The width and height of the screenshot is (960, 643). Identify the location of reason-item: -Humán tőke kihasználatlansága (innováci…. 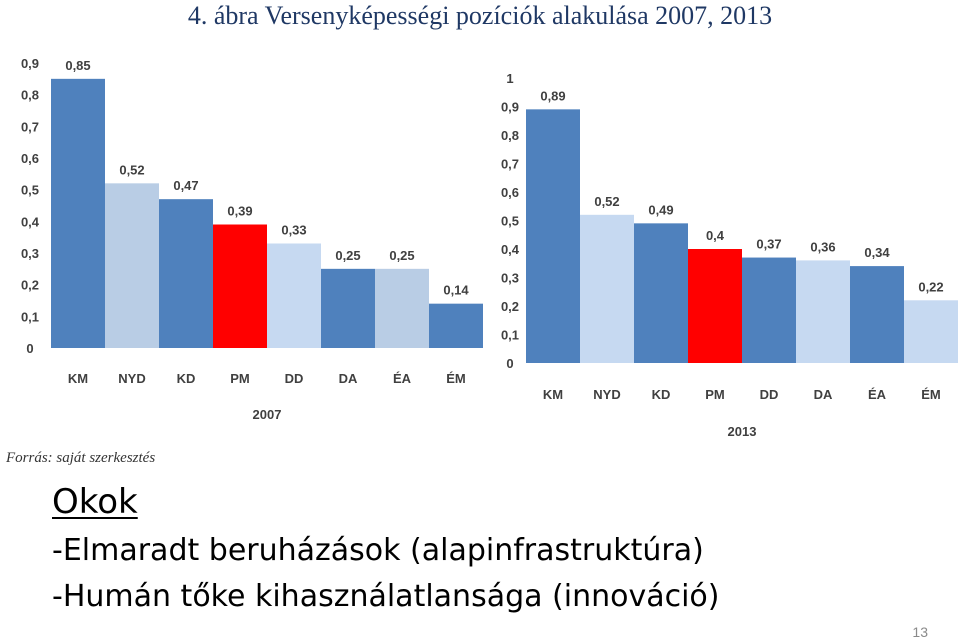
(386, 596).